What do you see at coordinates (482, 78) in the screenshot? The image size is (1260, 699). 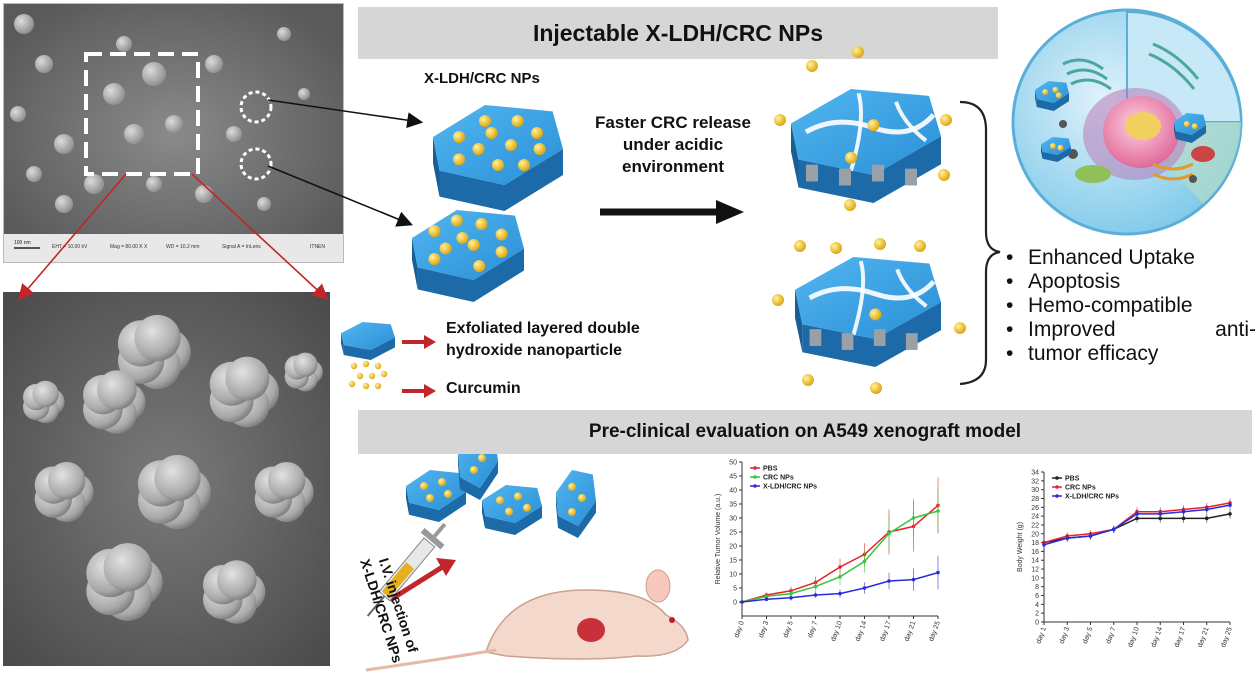 I see `nps-label: X-LDH/CRC NPs` at bounding box center [482, 78].